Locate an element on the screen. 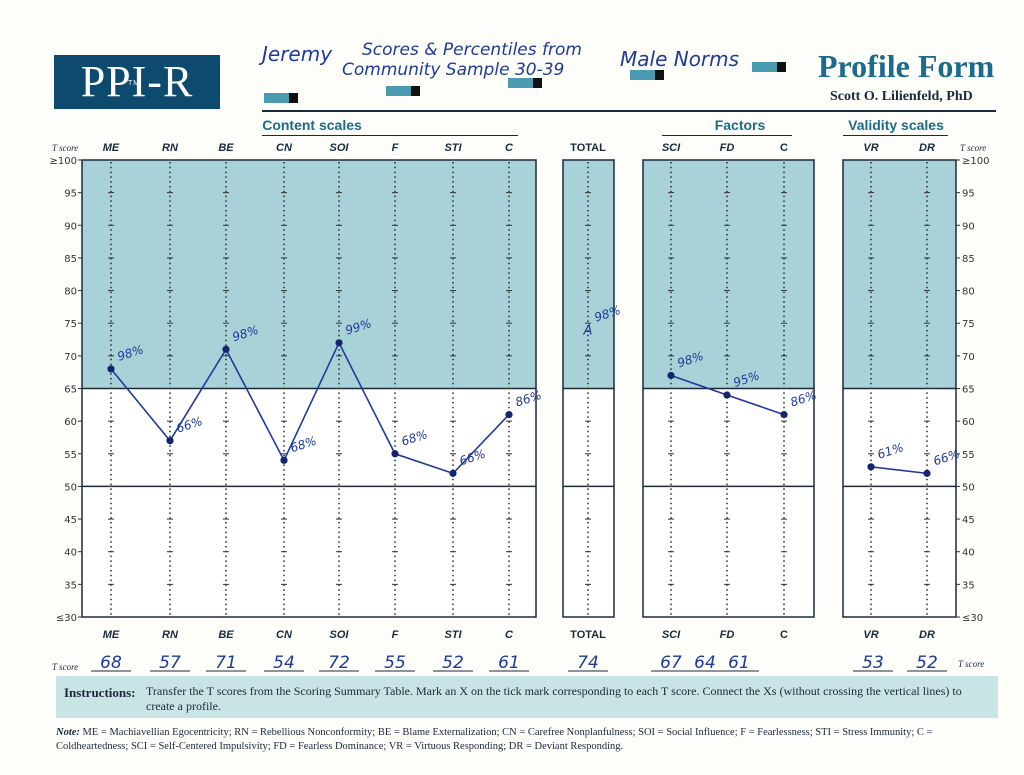 Image resolution: width=1024 pixels, height=775 pixels. y-tick-label-right: 95 is located at coordinates (968, 194).